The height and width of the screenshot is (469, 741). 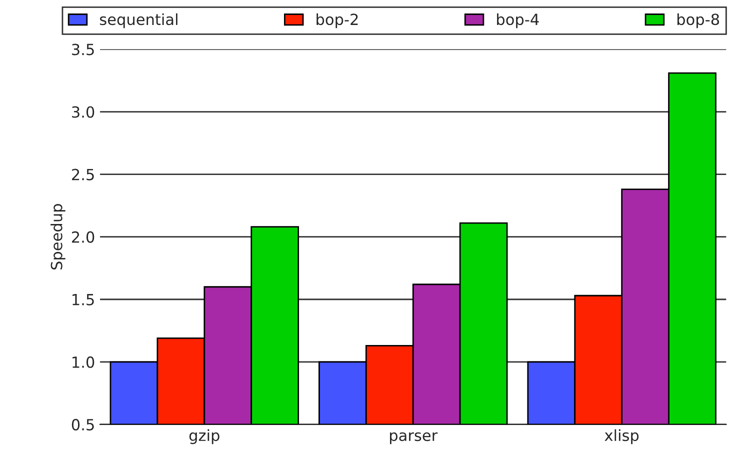 I want to click on y-tick-label: 3.5, so click(x=83, y=50).